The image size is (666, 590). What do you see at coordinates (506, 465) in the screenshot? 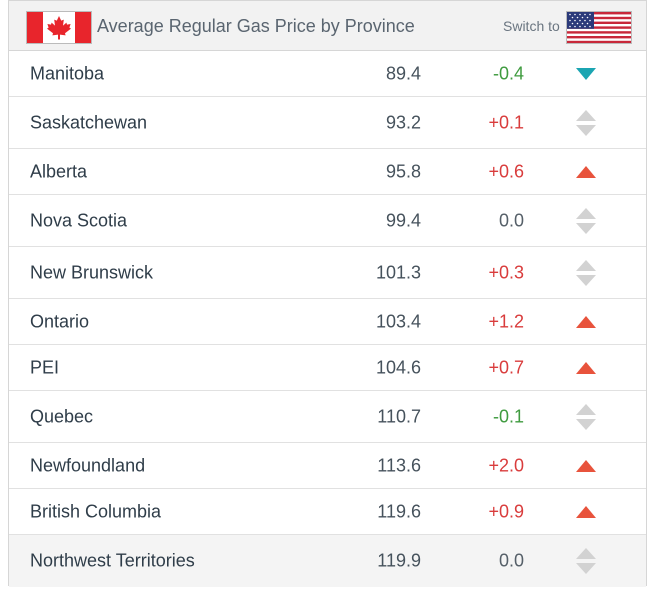
I see `change-value: +2.0` at bounding box center [506, 465].